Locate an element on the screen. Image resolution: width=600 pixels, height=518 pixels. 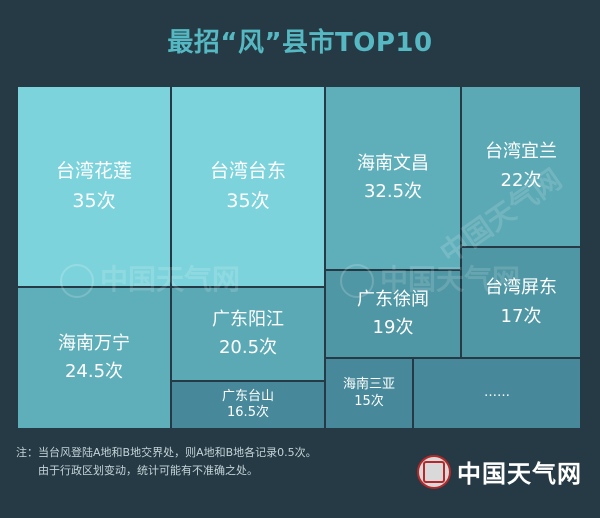
tile-name: 海南万宁 is located at coordinates (94, 343).